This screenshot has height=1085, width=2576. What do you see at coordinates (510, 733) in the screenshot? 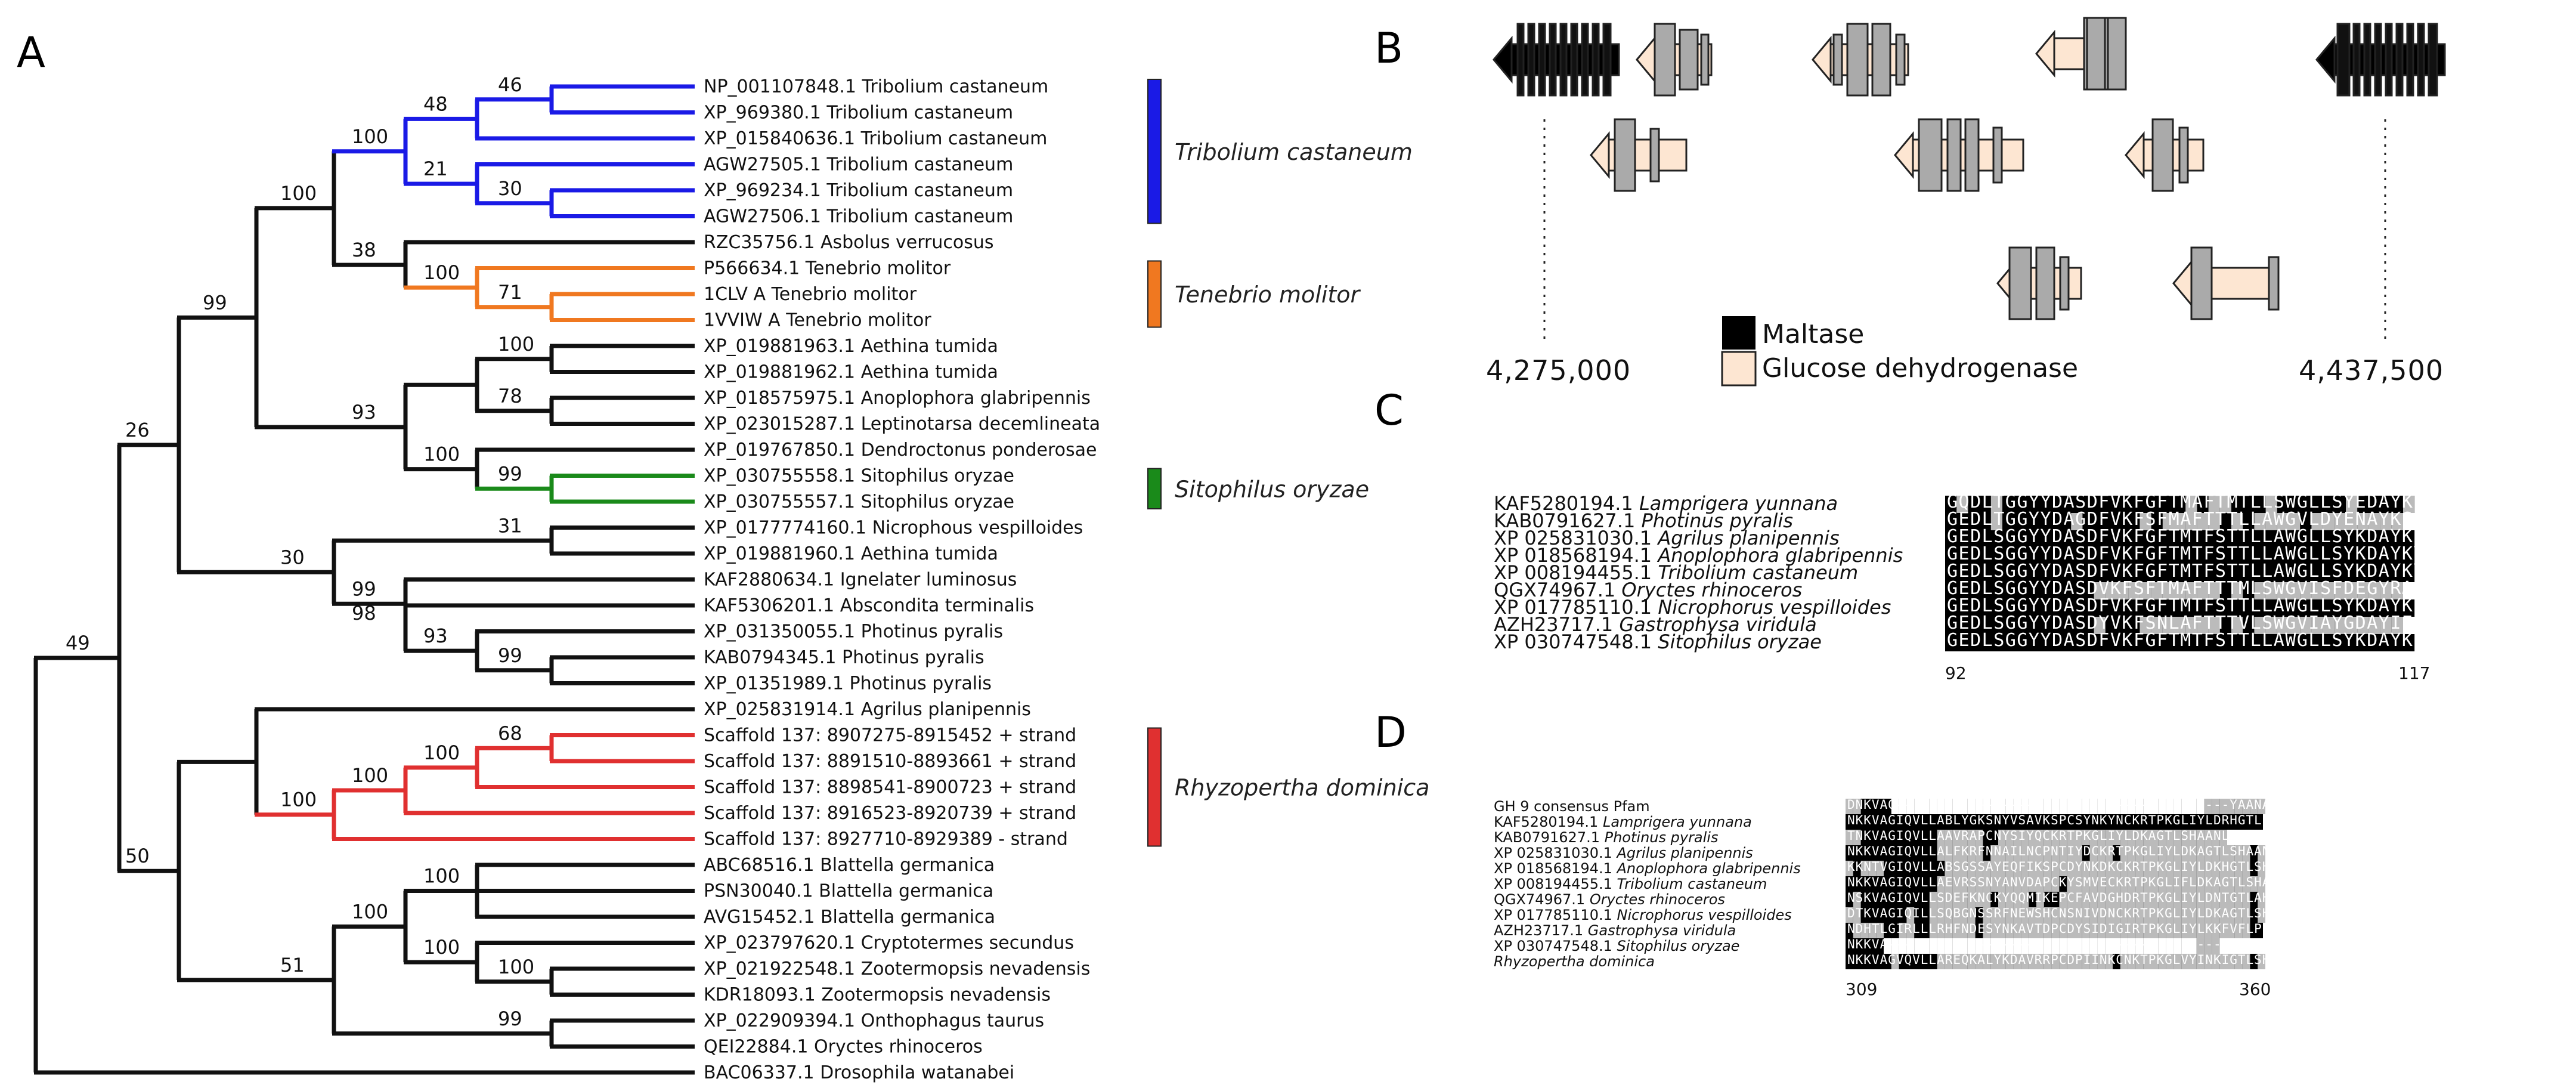
I see `bootstrap-value: 68` at bounding box center [510, 733].